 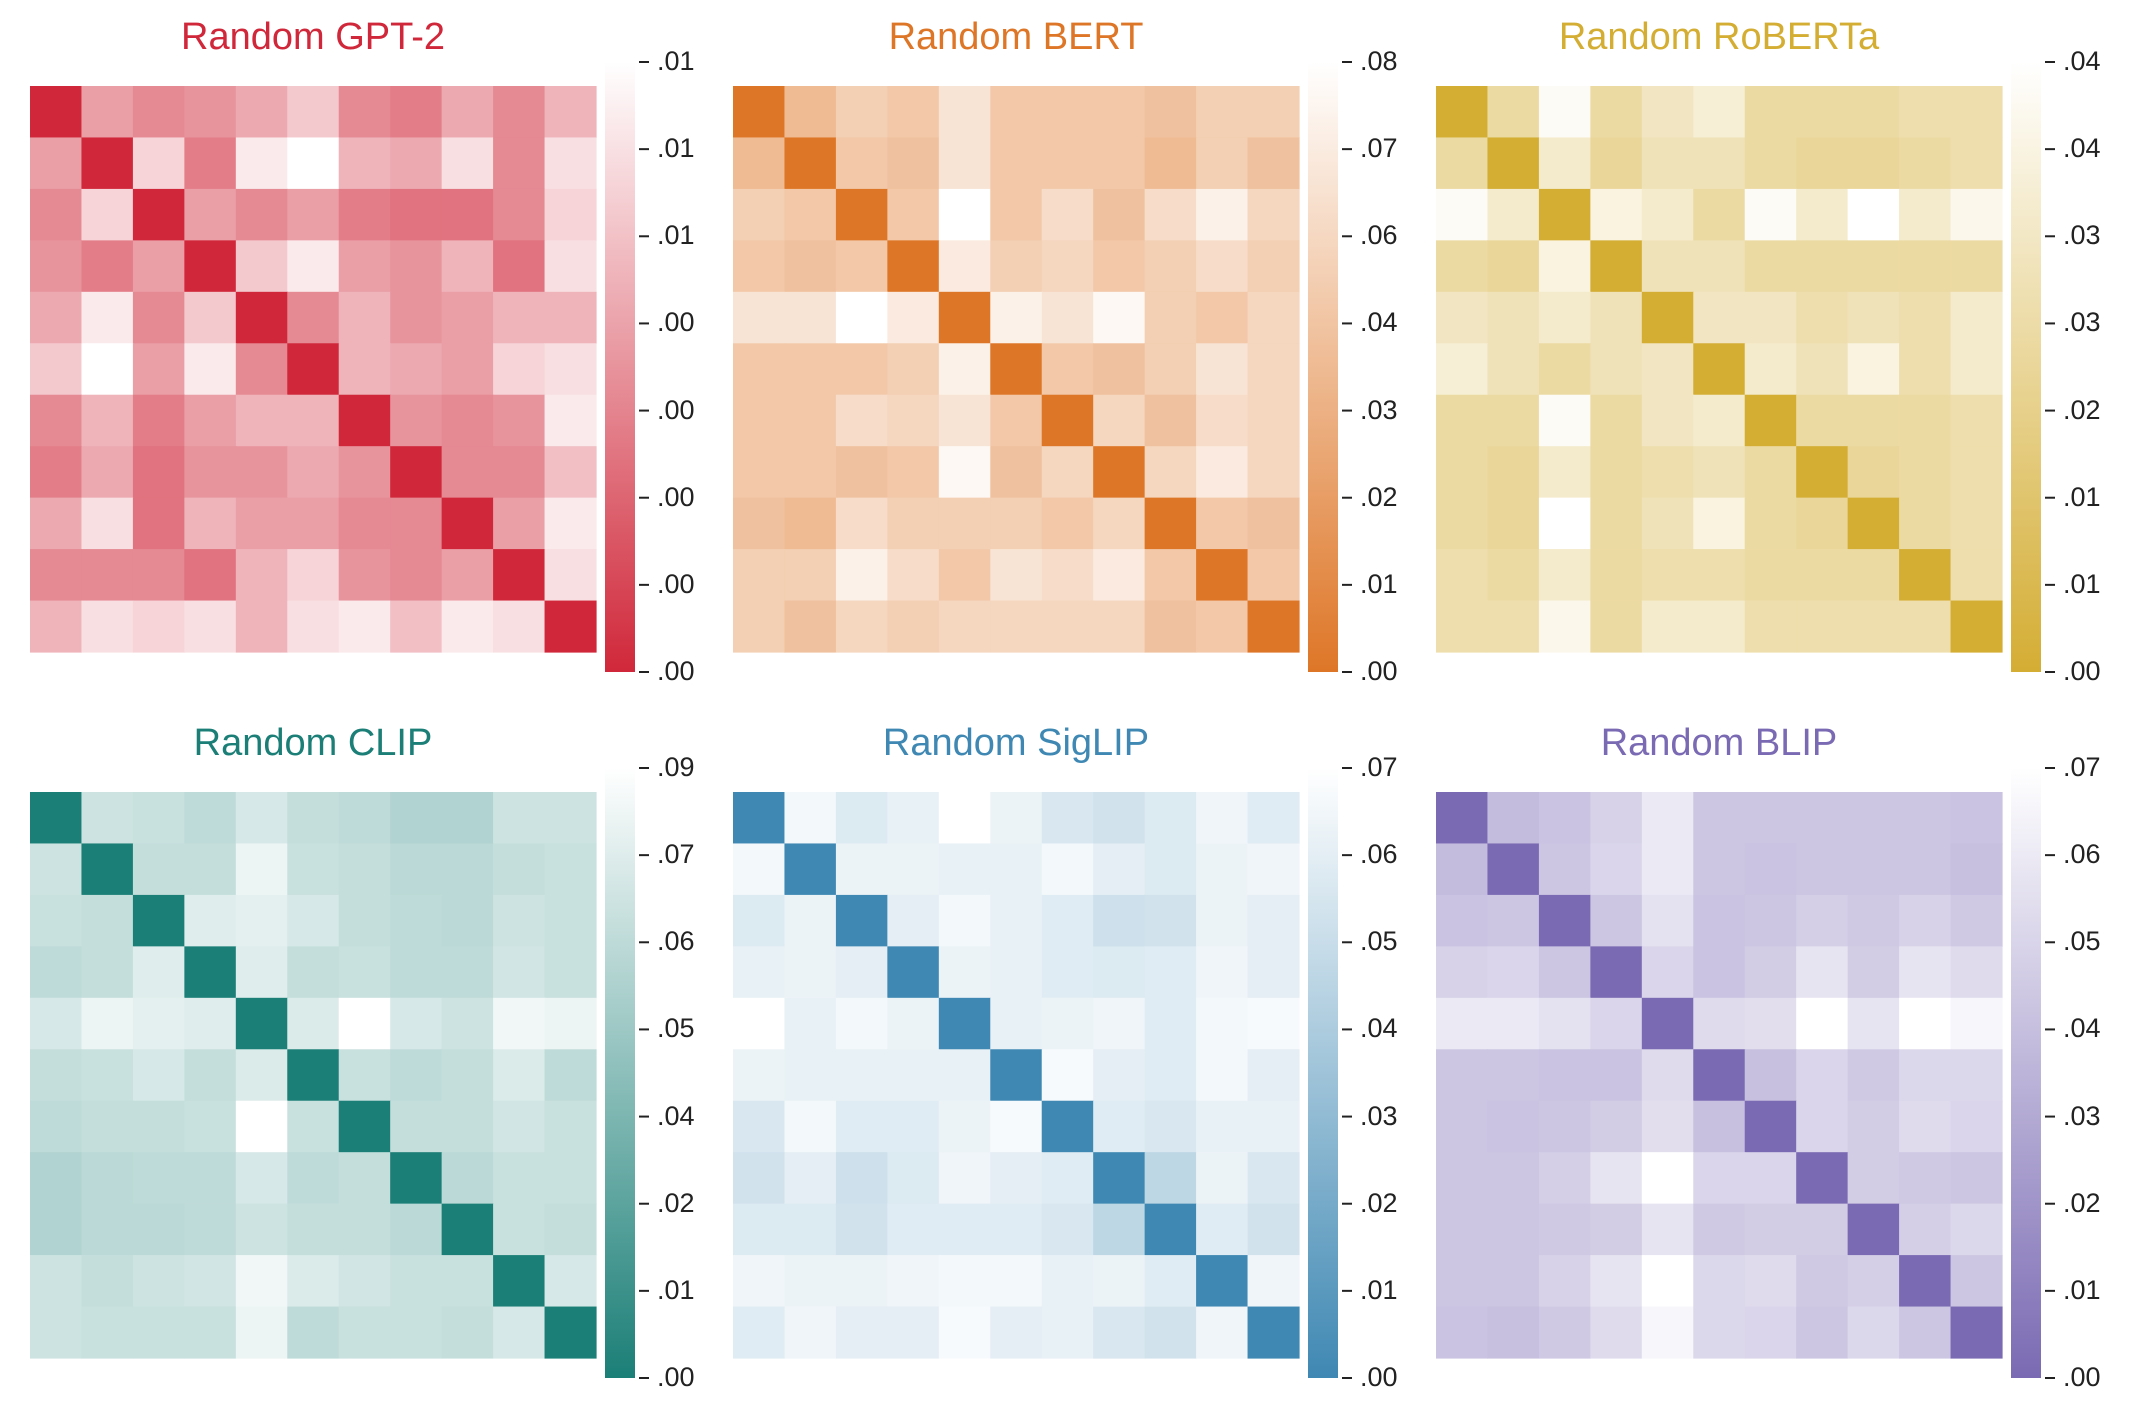 I want to click on colorbar-tick-label: .03, so click(x=2082, y=322).